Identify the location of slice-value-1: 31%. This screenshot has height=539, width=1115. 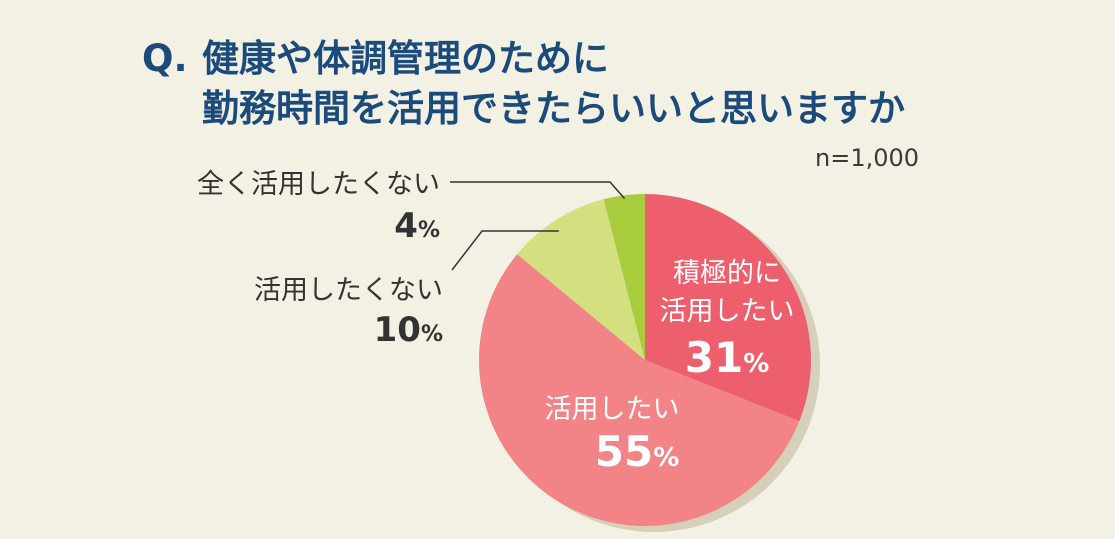
(727, 357).